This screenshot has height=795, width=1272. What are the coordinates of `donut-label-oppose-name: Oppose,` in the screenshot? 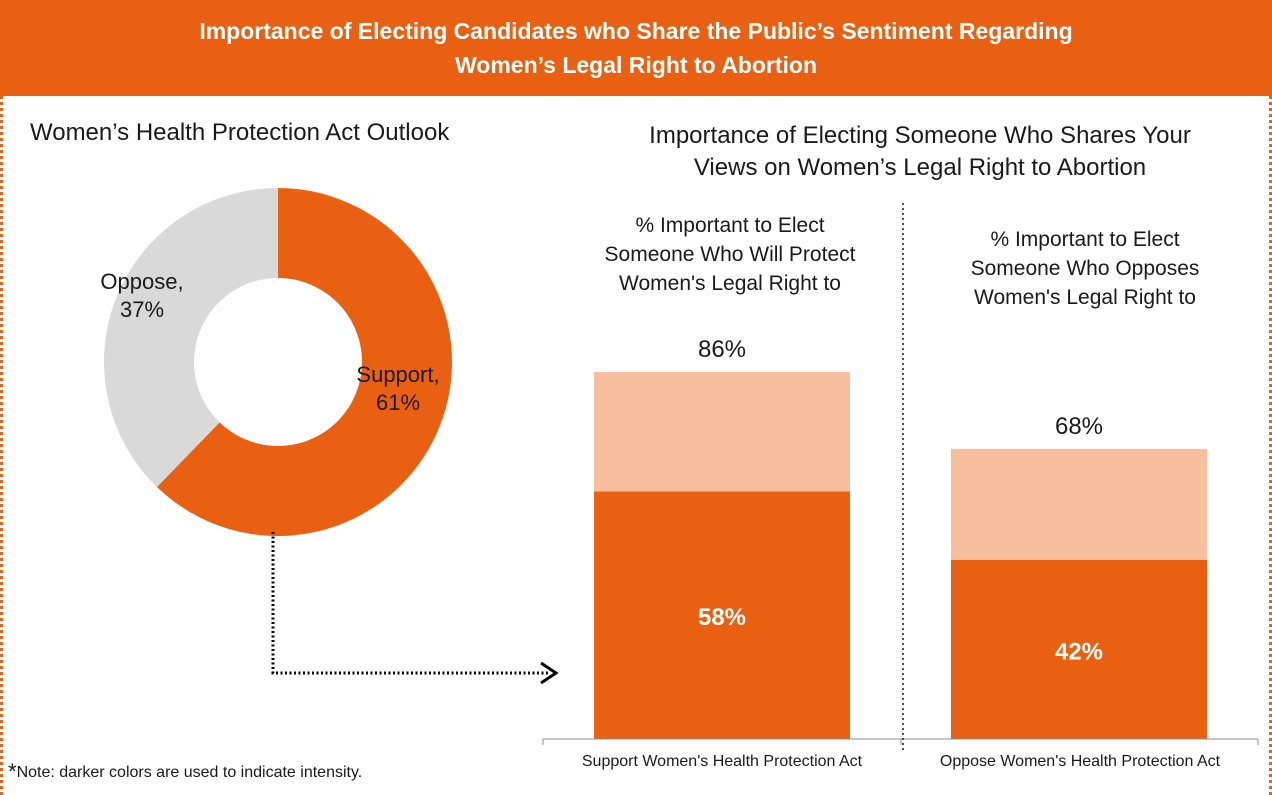 It's located at (141, 281).